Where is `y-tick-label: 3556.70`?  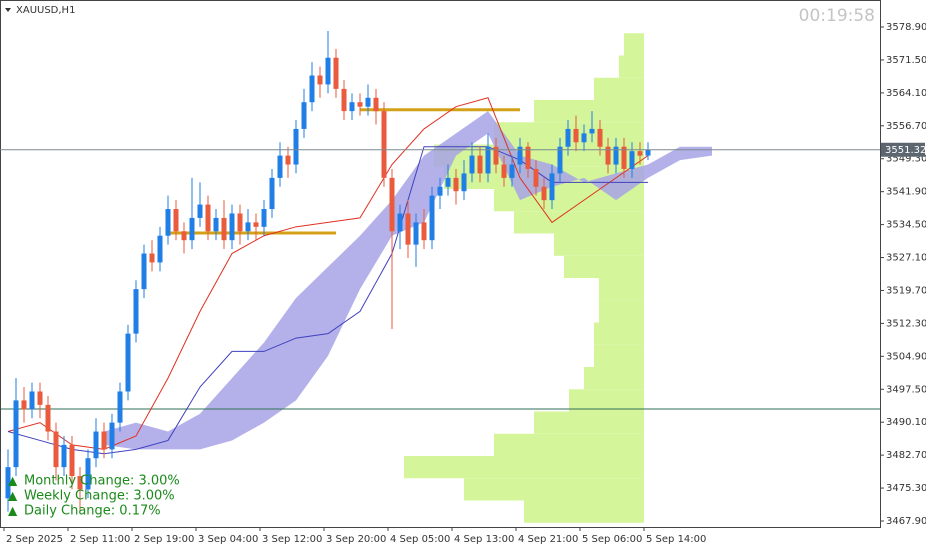
y-tick-label: 3556.70 is located at coordinates (906, 126).